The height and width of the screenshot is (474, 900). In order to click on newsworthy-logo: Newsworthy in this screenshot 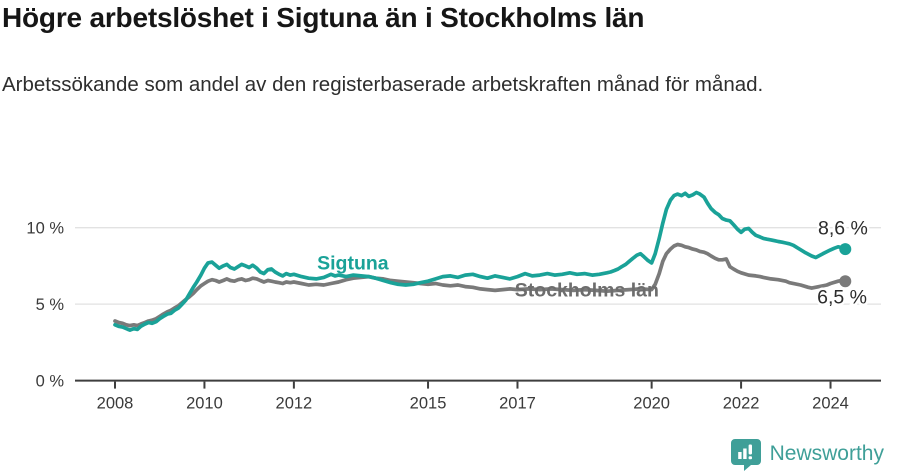, I will do `click(807, 454)`.